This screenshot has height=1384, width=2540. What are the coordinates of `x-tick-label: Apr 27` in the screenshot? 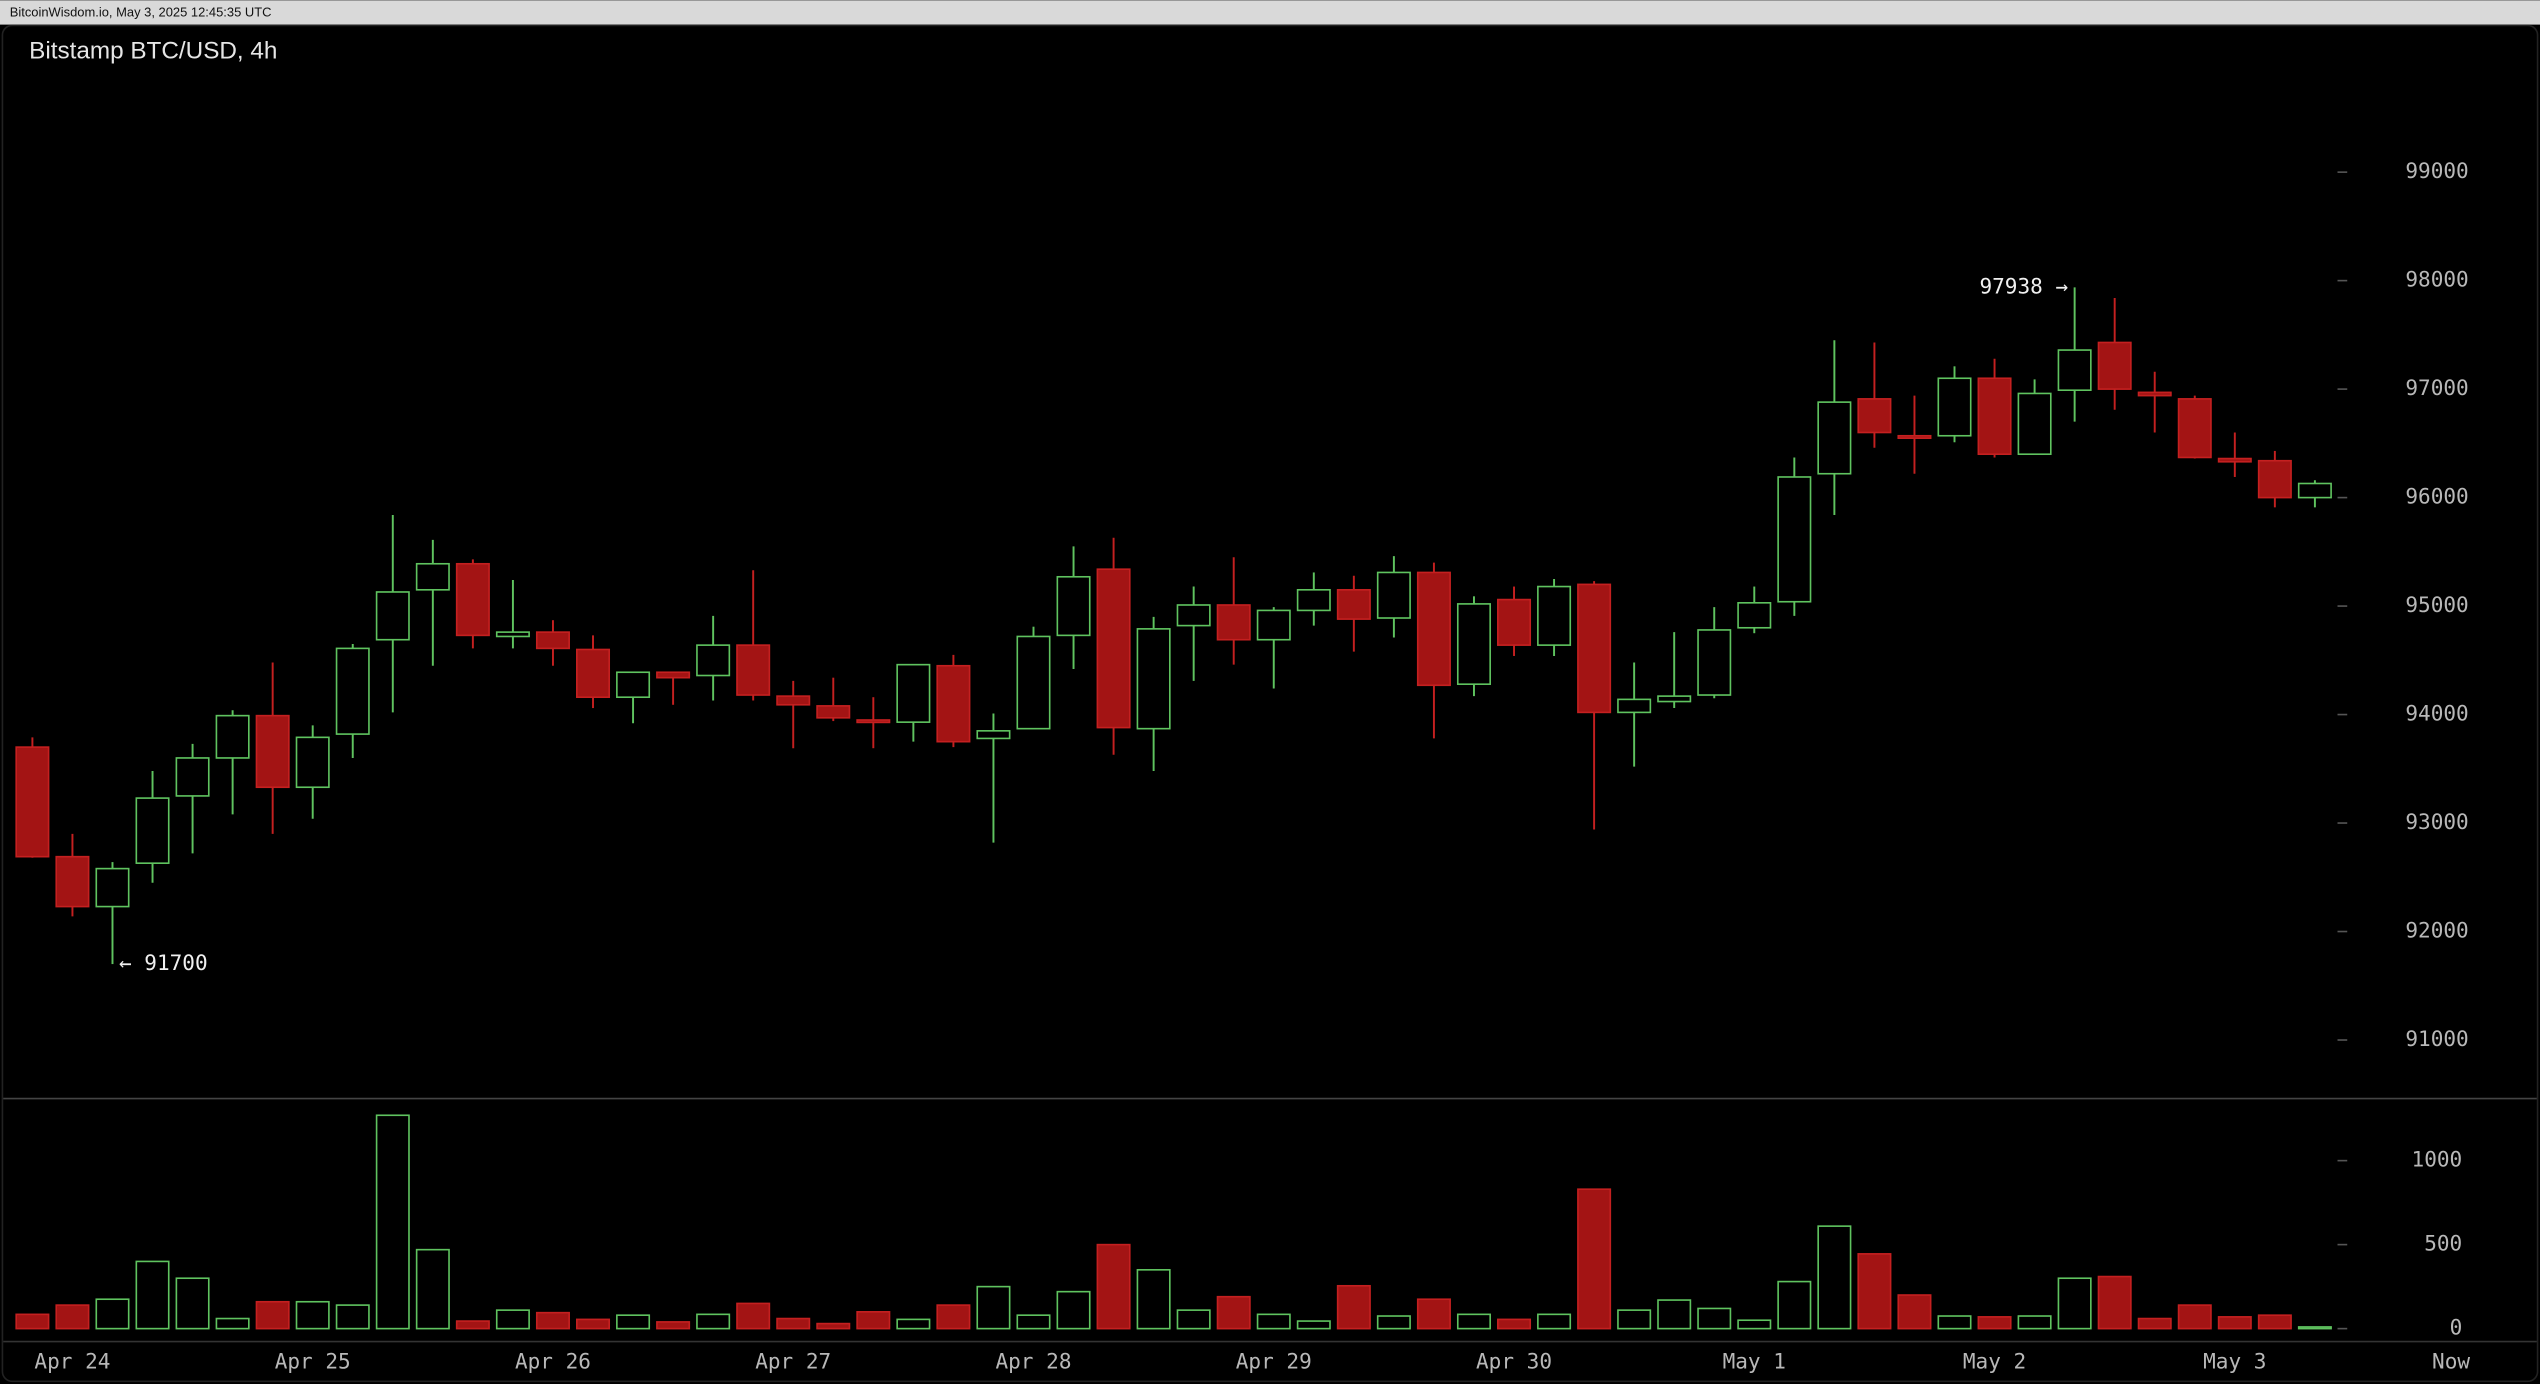 It's located at (793, 1361).